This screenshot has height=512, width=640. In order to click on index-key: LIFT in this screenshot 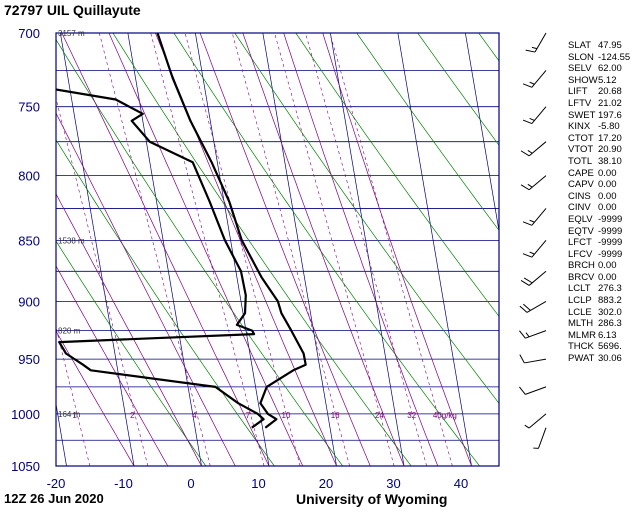, I will do `click(578, 92)`.